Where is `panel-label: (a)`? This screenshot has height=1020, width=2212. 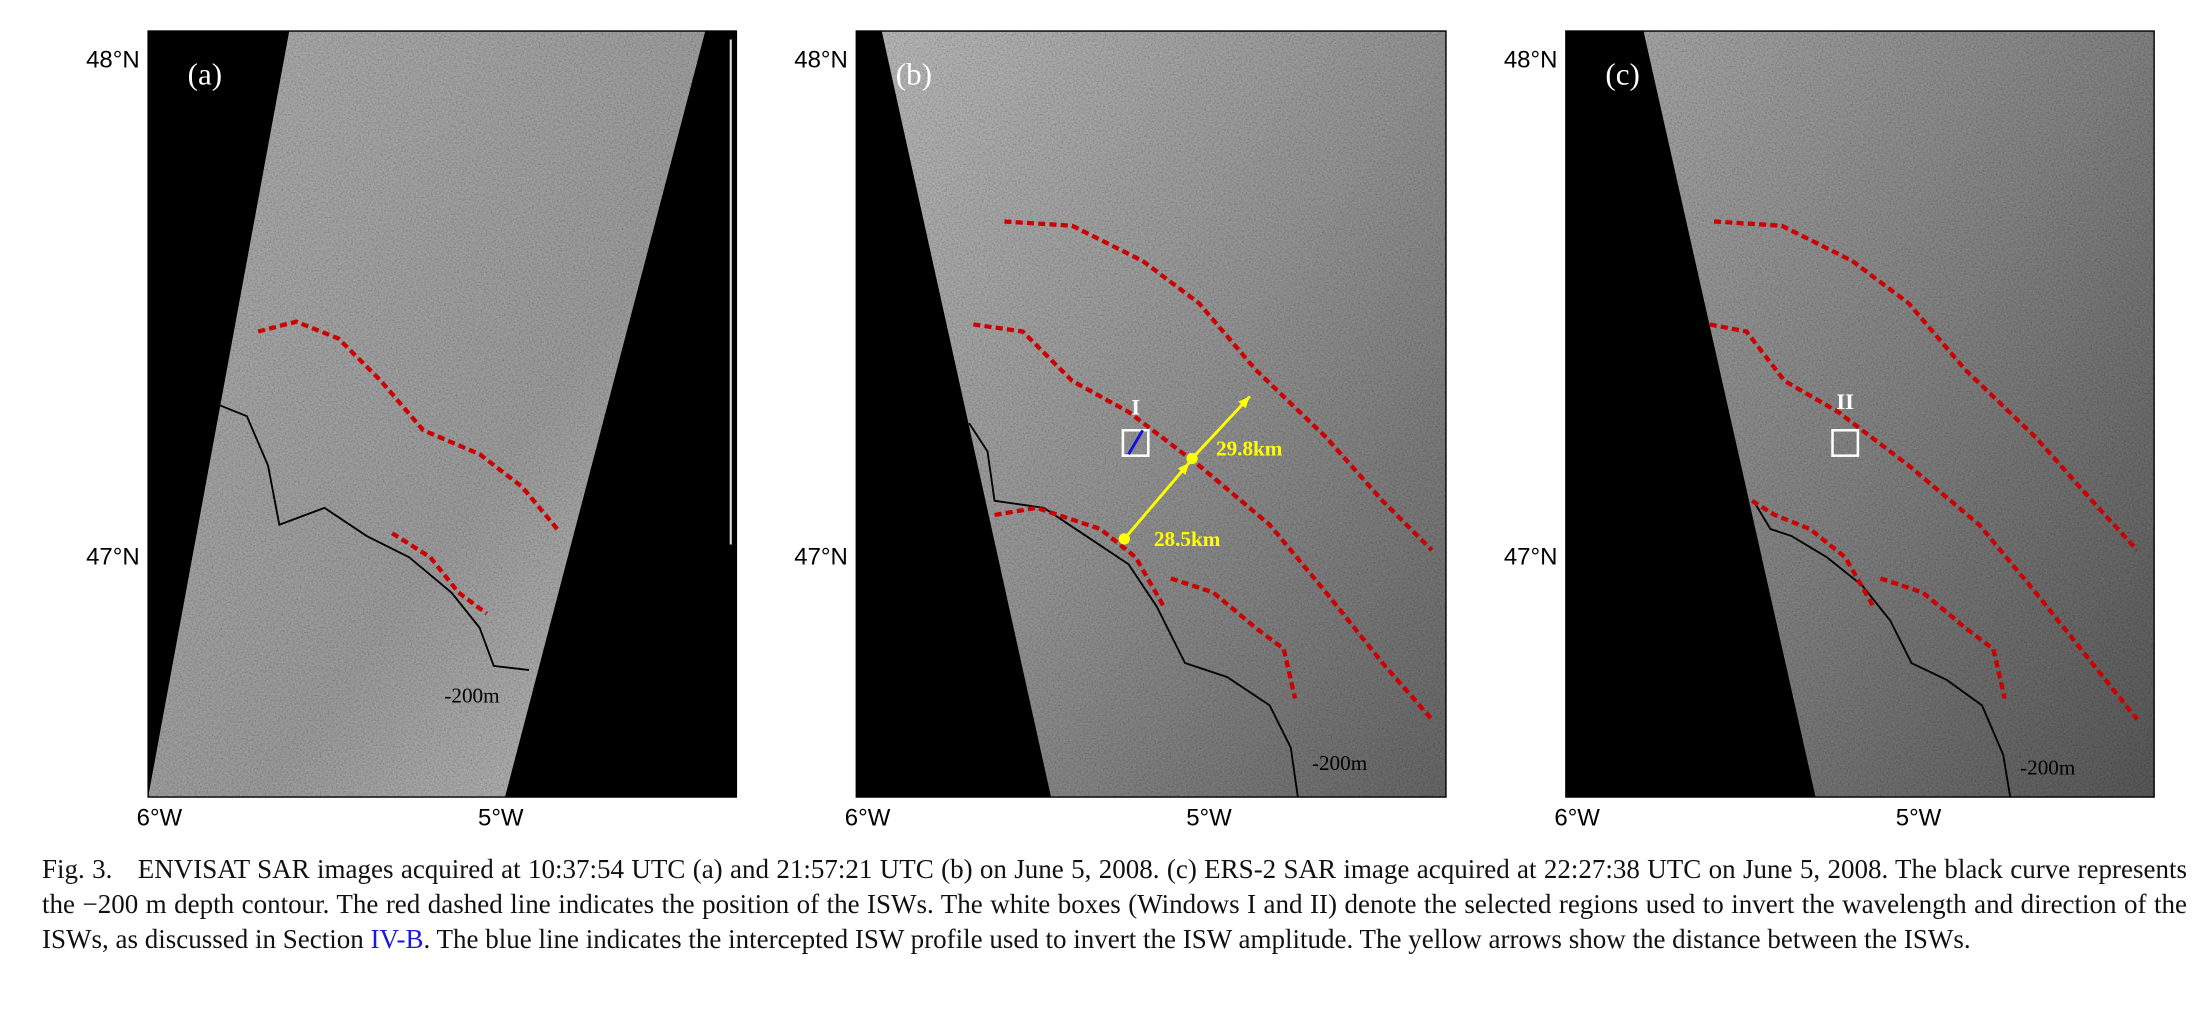
panel-label: (a) is located at coordinates (205, 74).